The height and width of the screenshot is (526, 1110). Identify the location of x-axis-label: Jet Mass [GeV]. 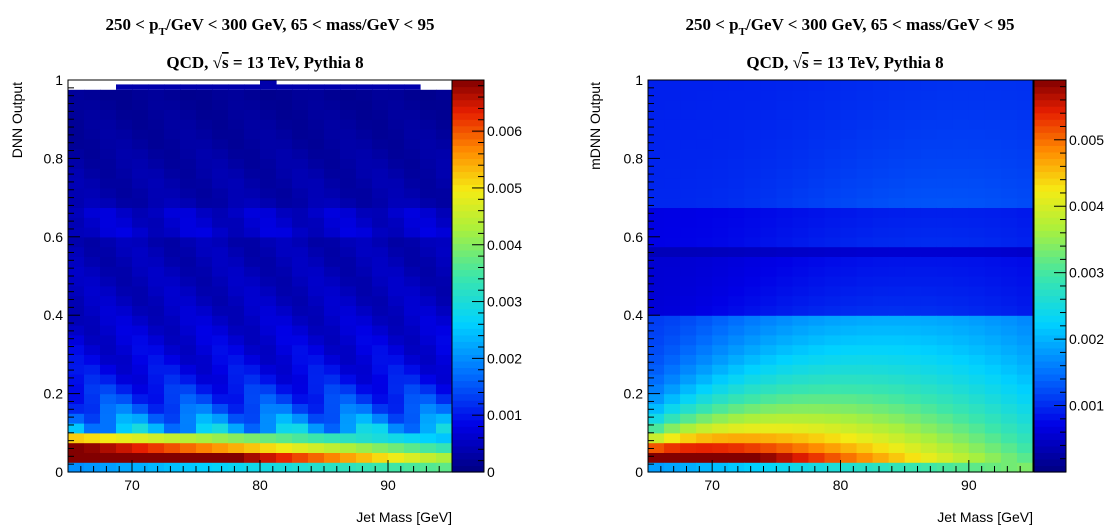
(985, 517).